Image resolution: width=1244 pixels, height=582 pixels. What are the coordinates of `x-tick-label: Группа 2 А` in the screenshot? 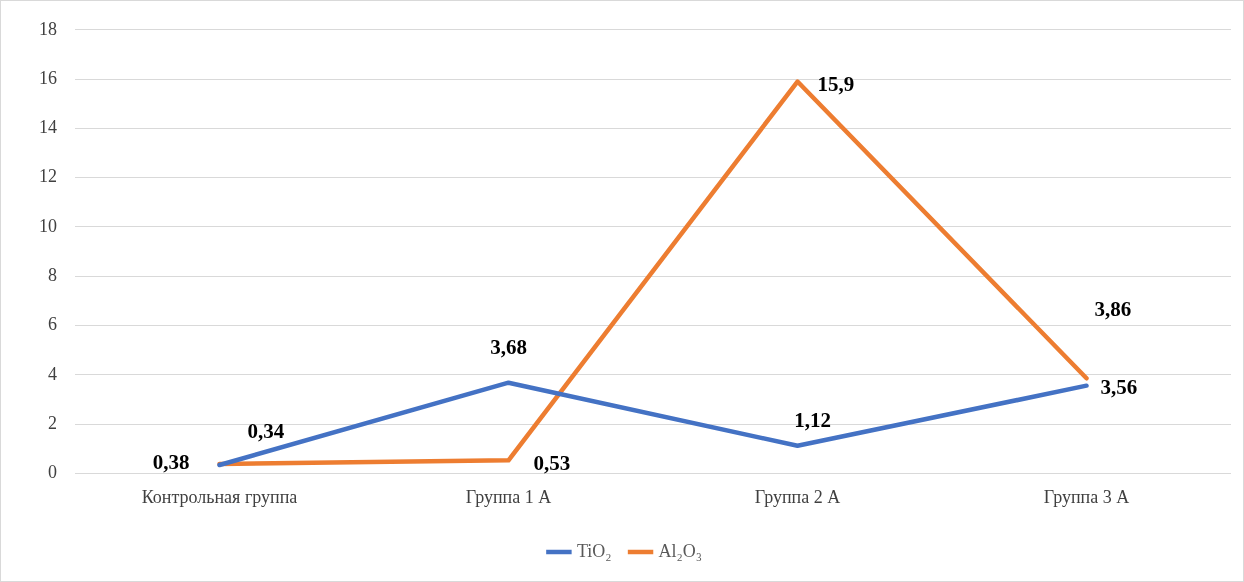 It's located at (797, 496).